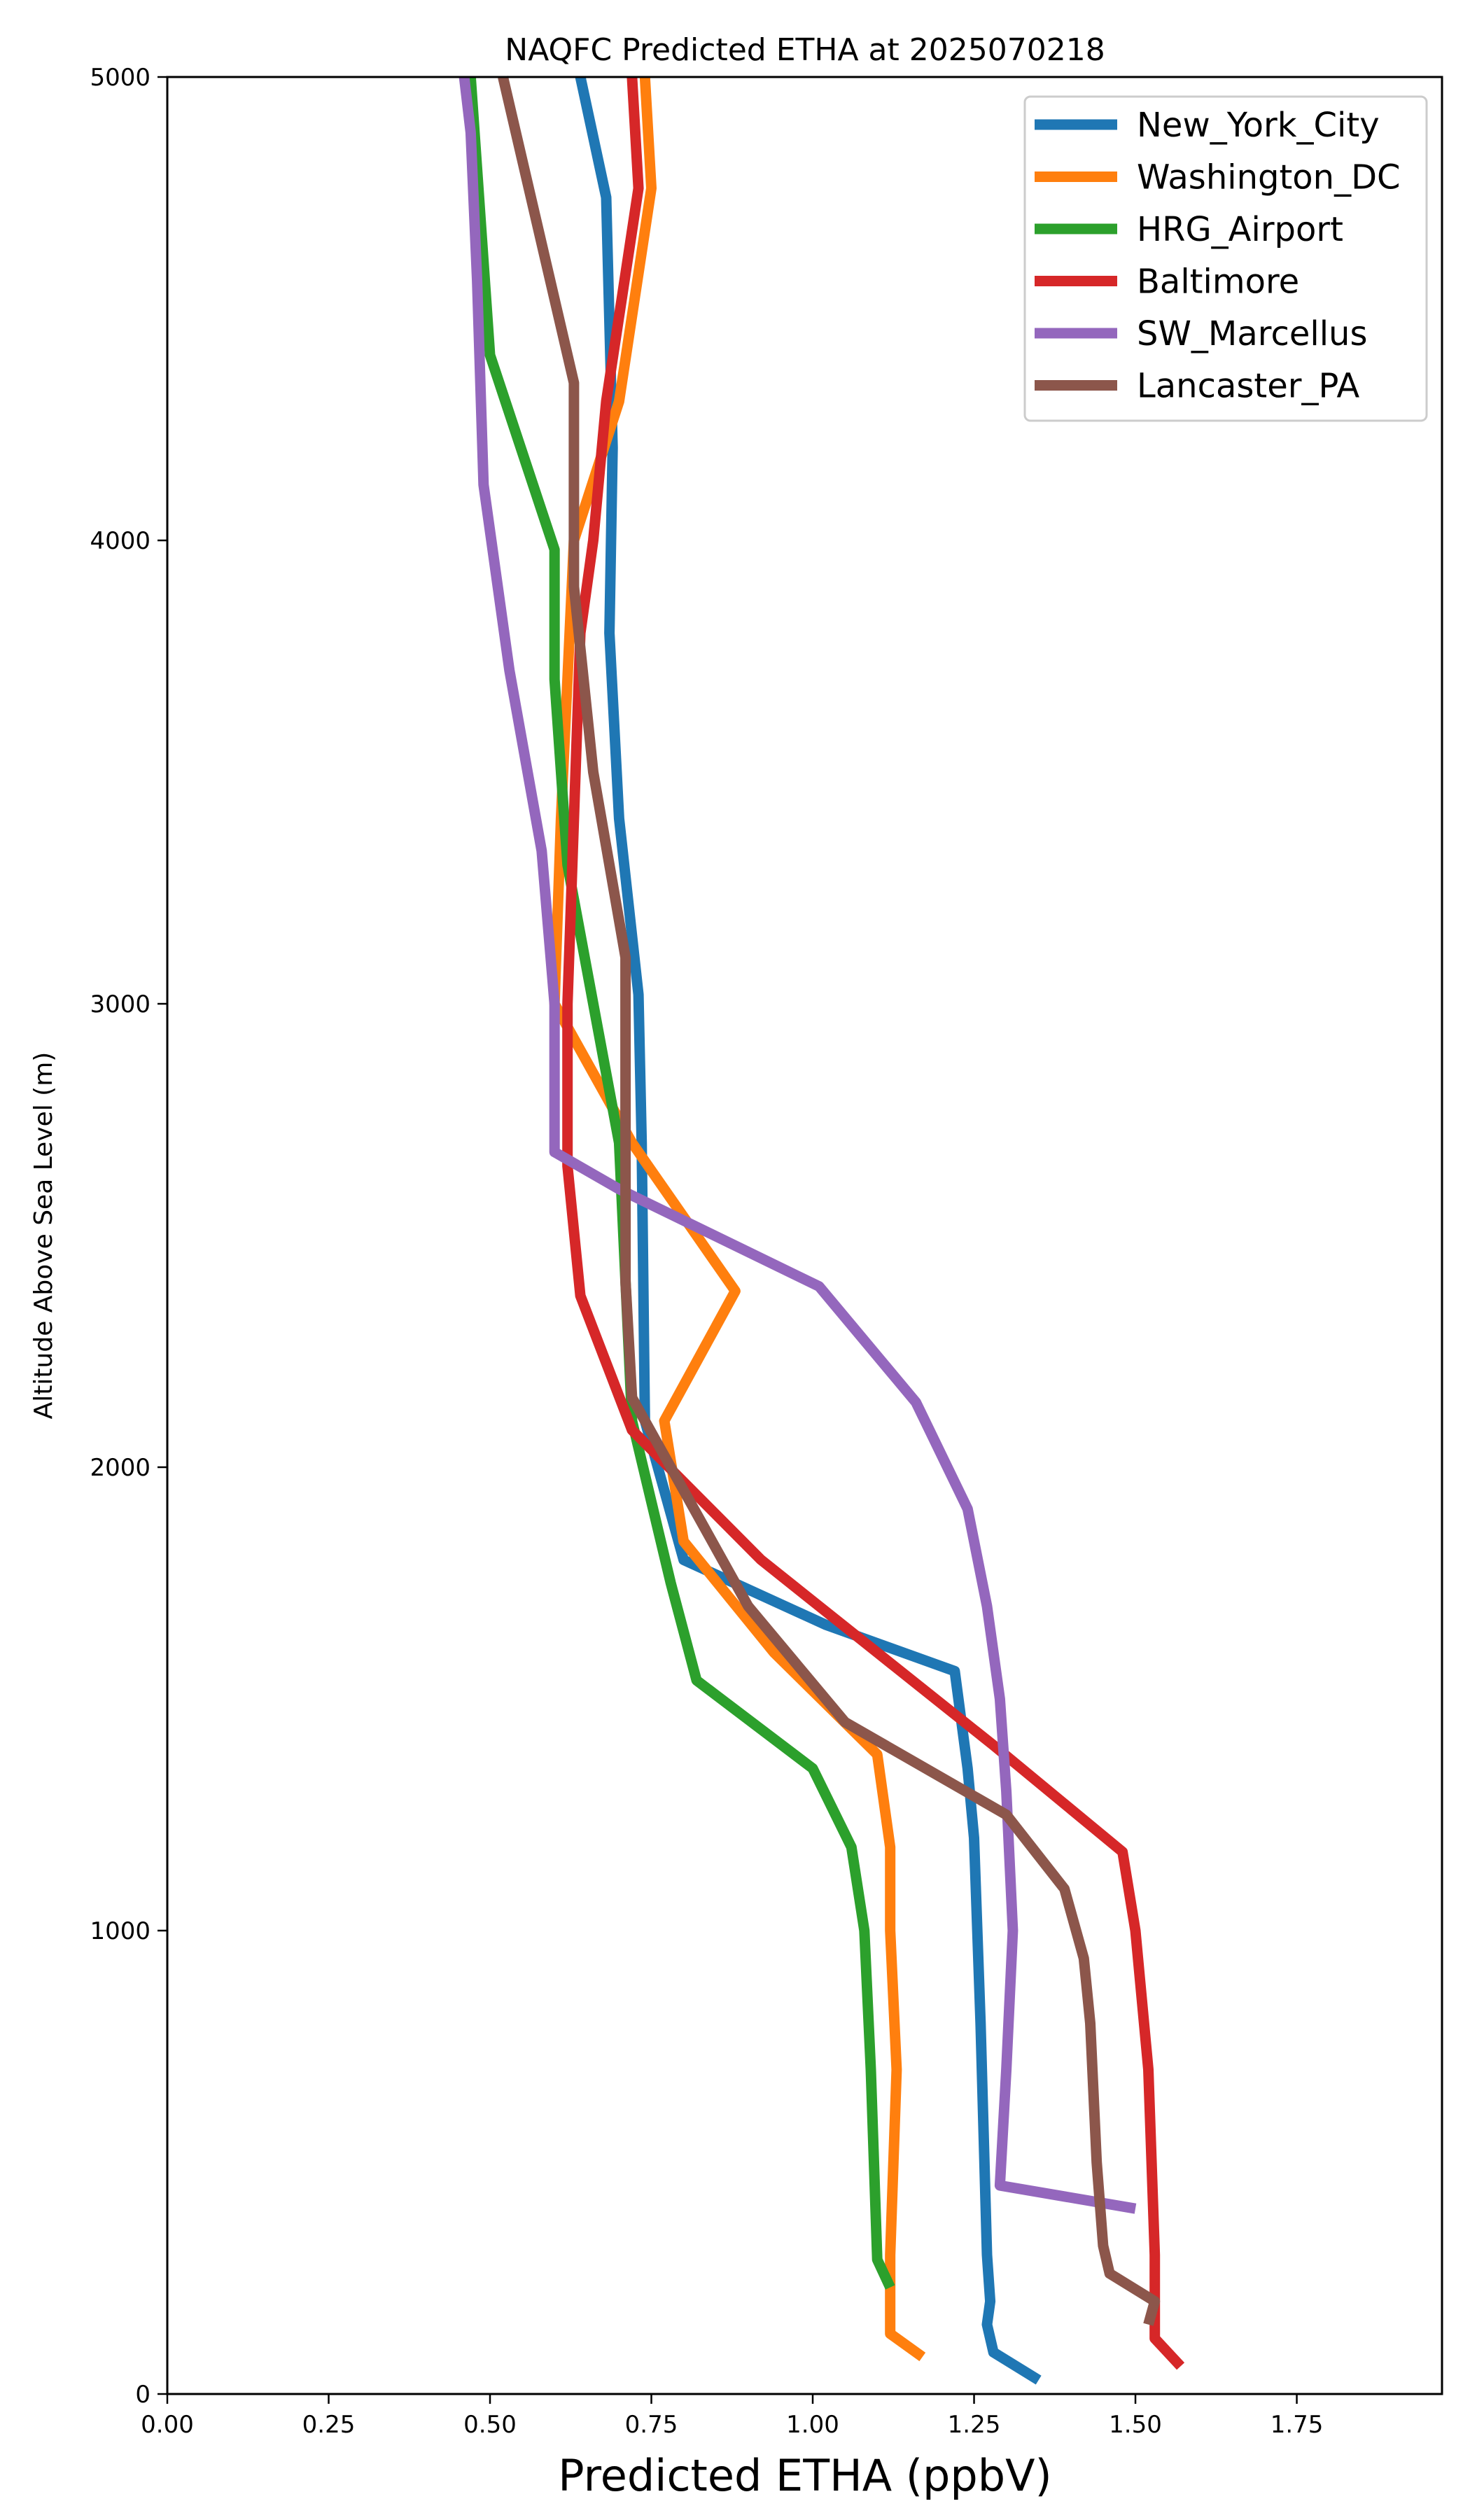  What do you see at coordinates (1218, 282) in the screenshot?
I see `legend-label: Baltimore` at bounding box center [1218, 282].